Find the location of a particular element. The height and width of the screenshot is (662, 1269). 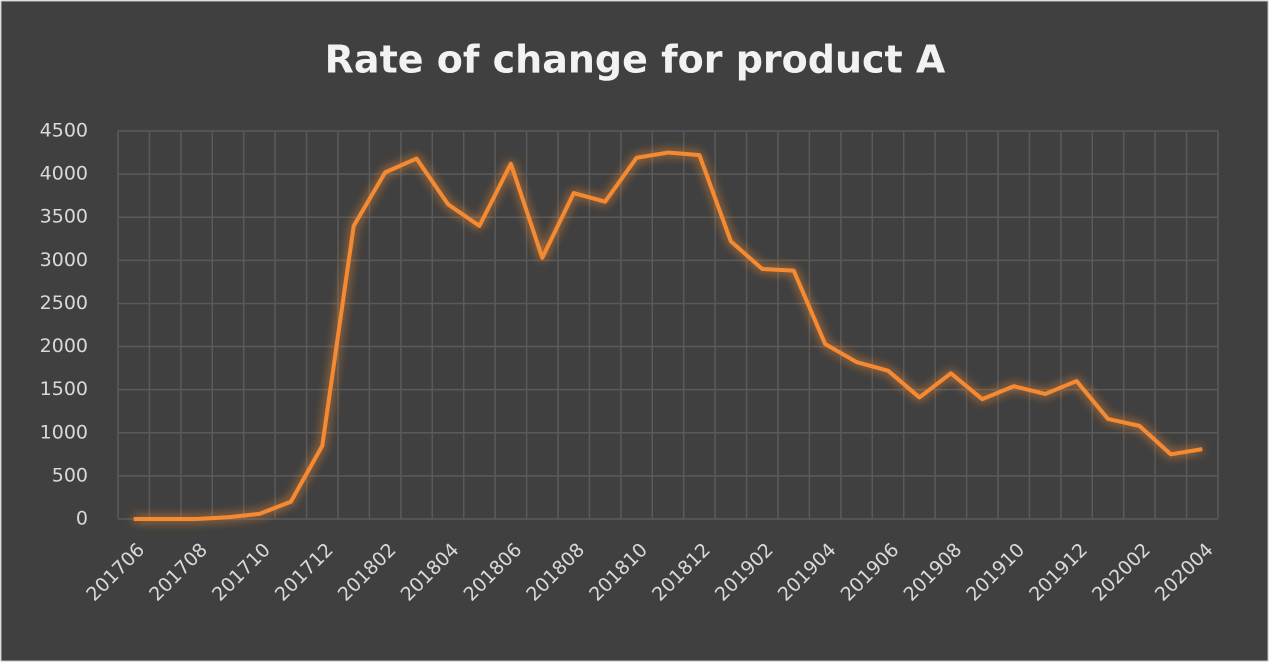

y-tick-label: 3500 is located at coordinates (64, 217).